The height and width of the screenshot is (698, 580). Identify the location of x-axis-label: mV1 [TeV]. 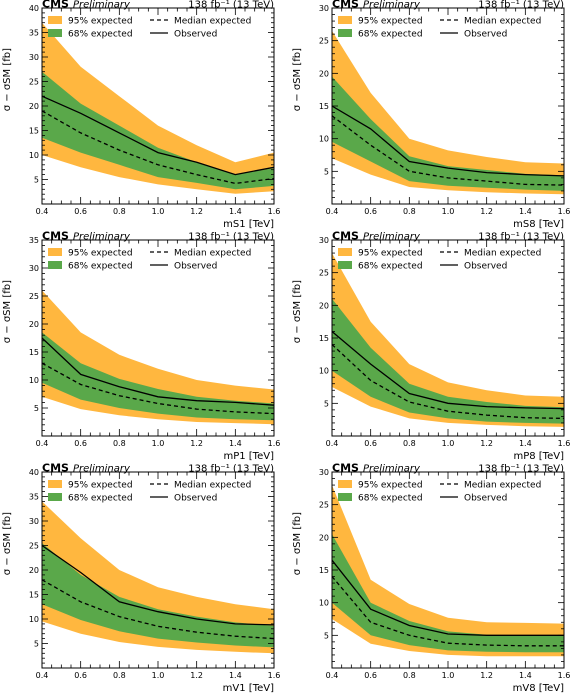
(248, 688).